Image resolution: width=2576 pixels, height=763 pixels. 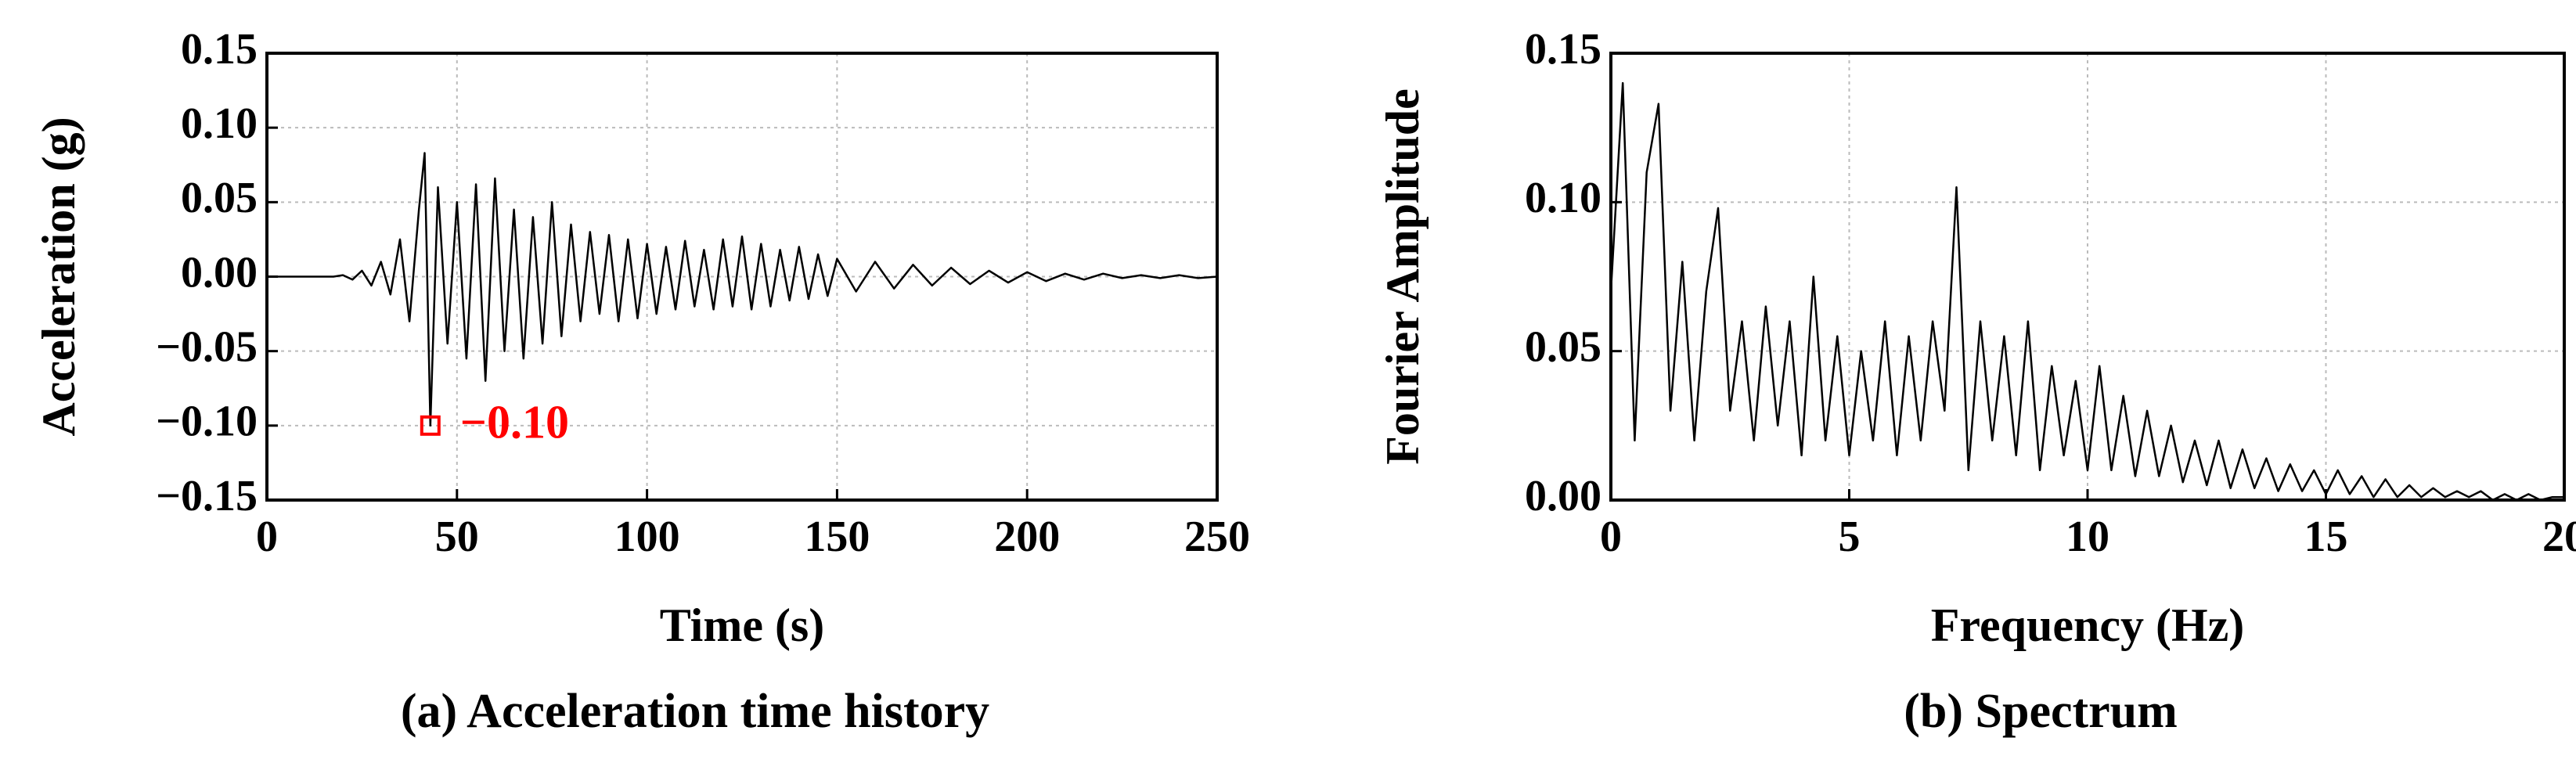 I want to click on x-tick-label: 50, so click(x=457, y=537).